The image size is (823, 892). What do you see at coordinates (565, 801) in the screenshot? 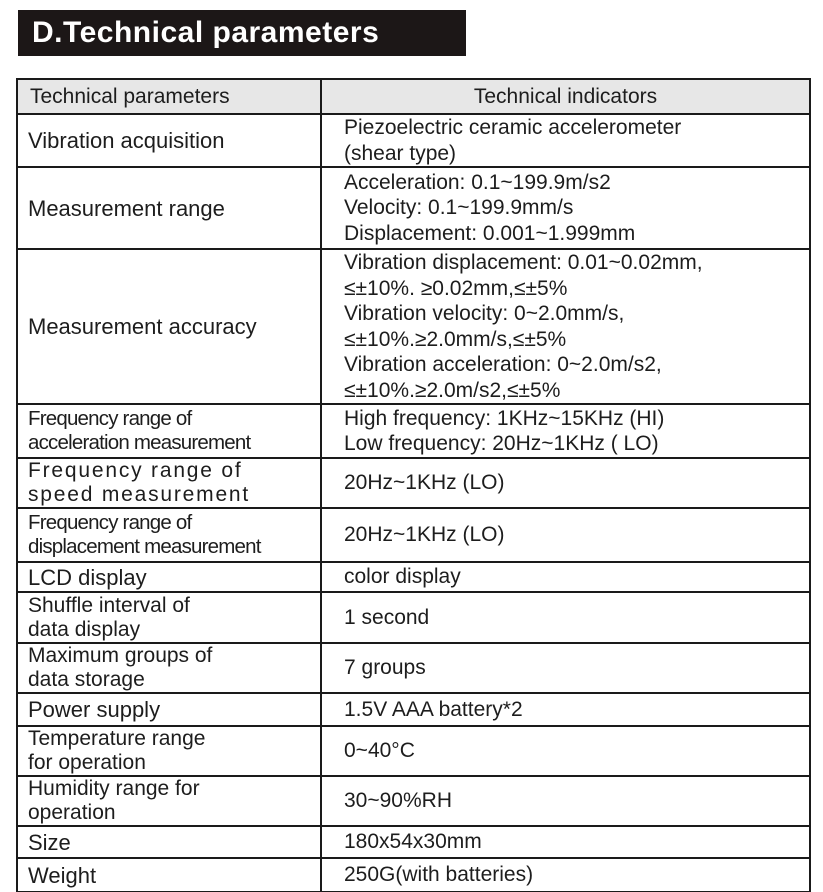
I see `indicator-cell: 30~90%RH` at bounding box center [565, 801].